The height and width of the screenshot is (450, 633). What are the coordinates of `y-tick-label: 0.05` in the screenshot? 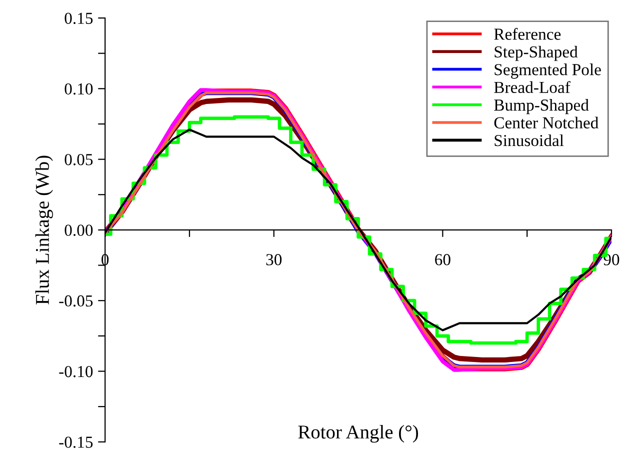 It's located at (78, 160).